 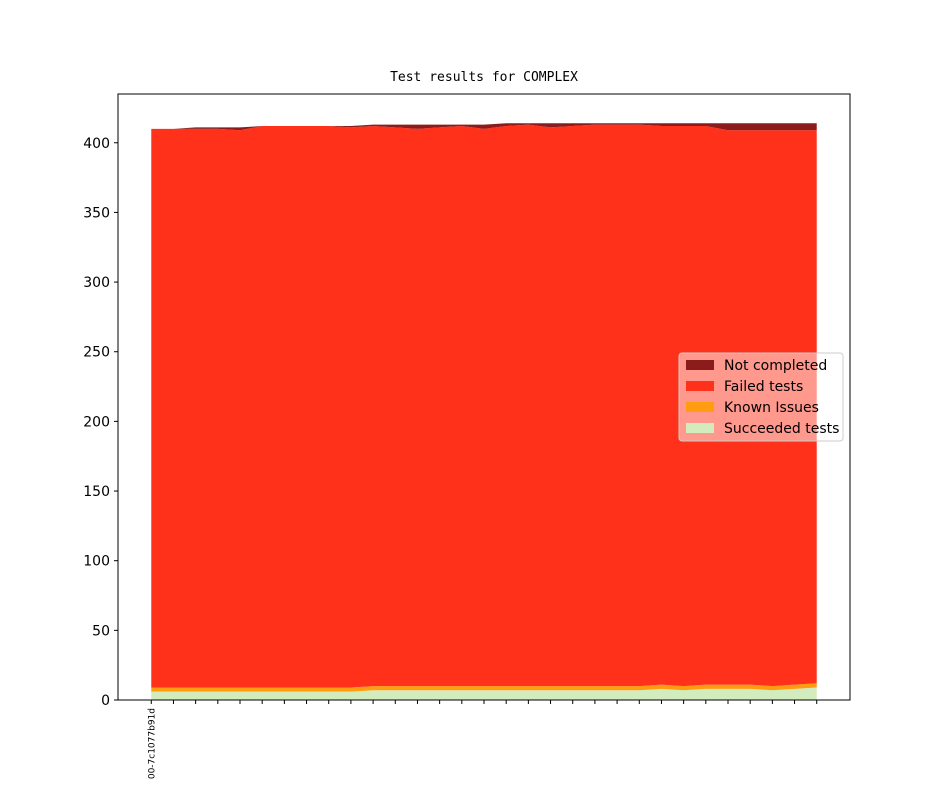 What do you see at coordinates (152, 743) in the screenshot?
I see `x-tick-label: 00-7c1077b91d` at bounding box center [152, 743].